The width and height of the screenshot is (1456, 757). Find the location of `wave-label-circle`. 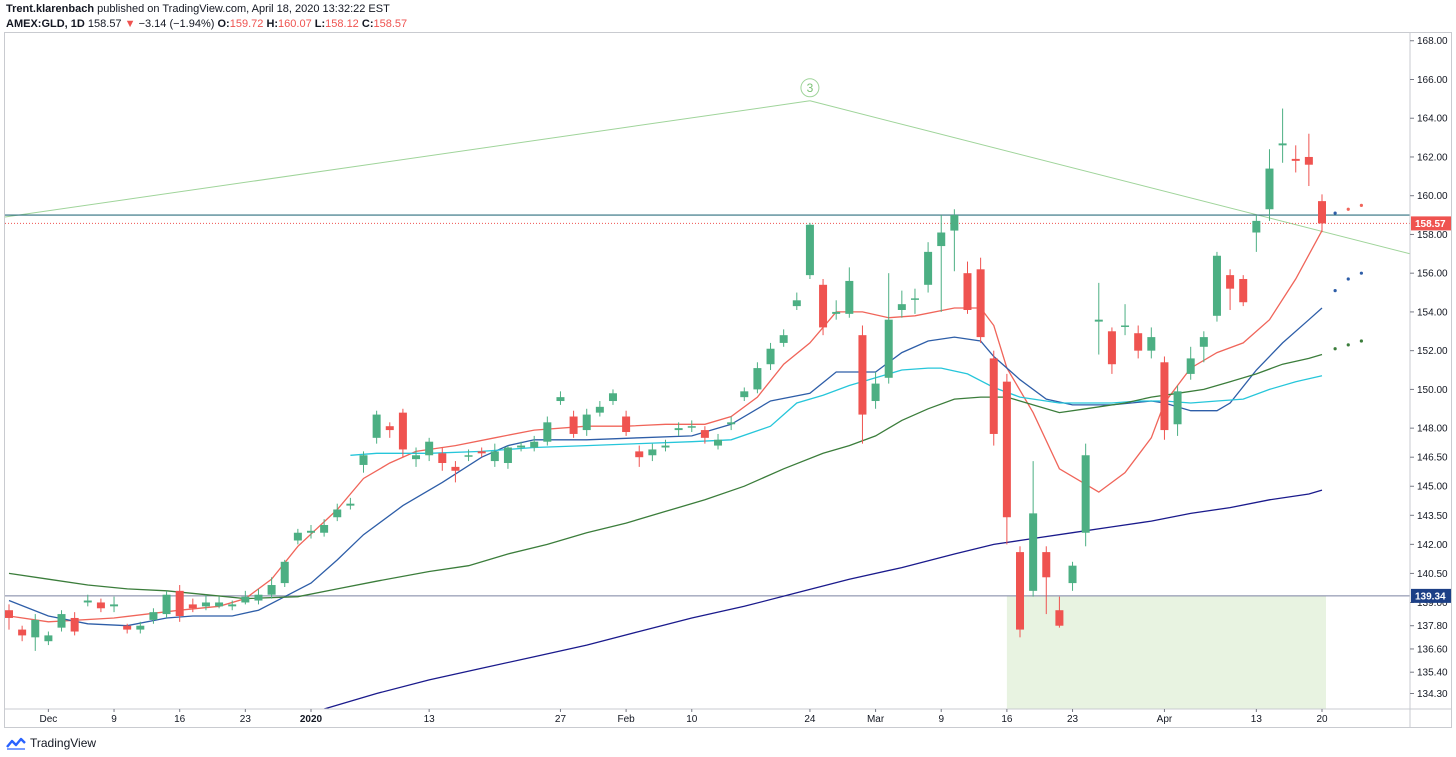

wave-label-circle is located at coordinates (810, 88).